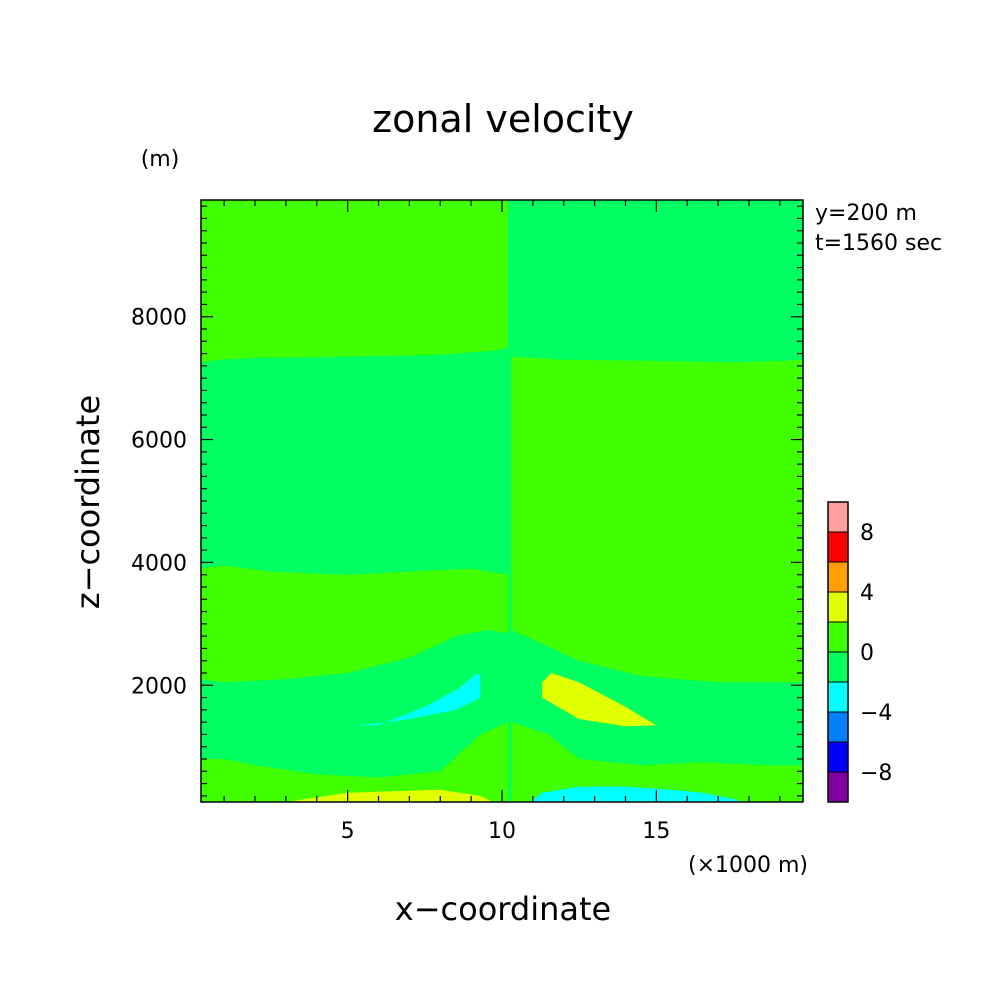 This screenshot has height=1004, width=1004. I want to click on y-unit-label: (m), so click(160, 159).